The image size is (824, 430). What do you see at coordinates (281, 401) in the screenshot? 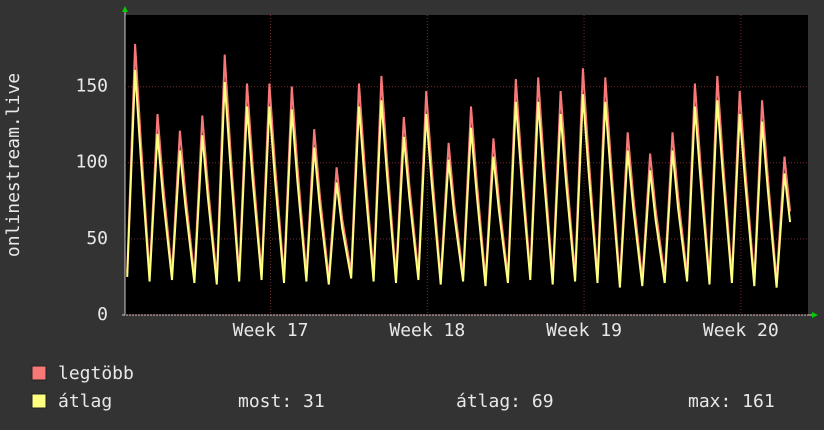
I see `stat-label: most: 31` at bounding box center [281, 401].